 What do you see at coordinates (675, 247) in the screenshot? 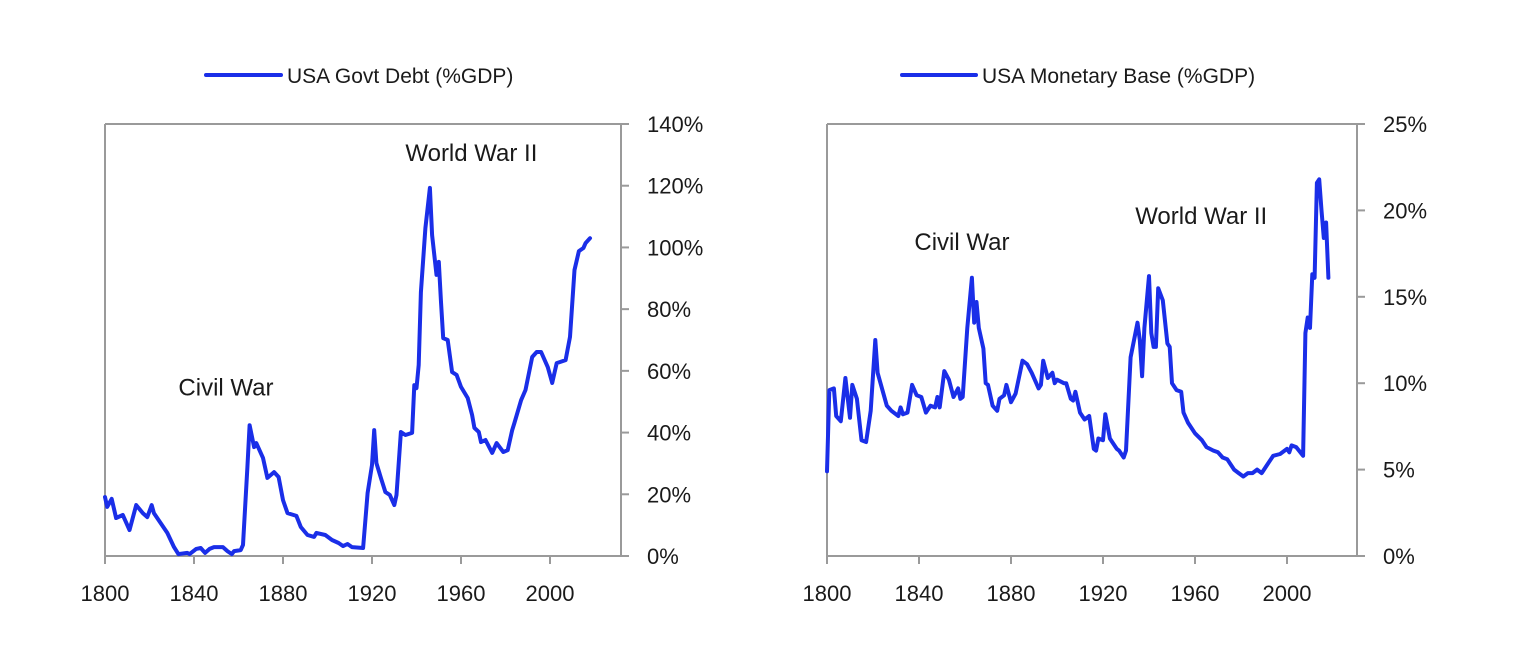
I see `y-tick-label: 100%` at bounding box center [675, 247].